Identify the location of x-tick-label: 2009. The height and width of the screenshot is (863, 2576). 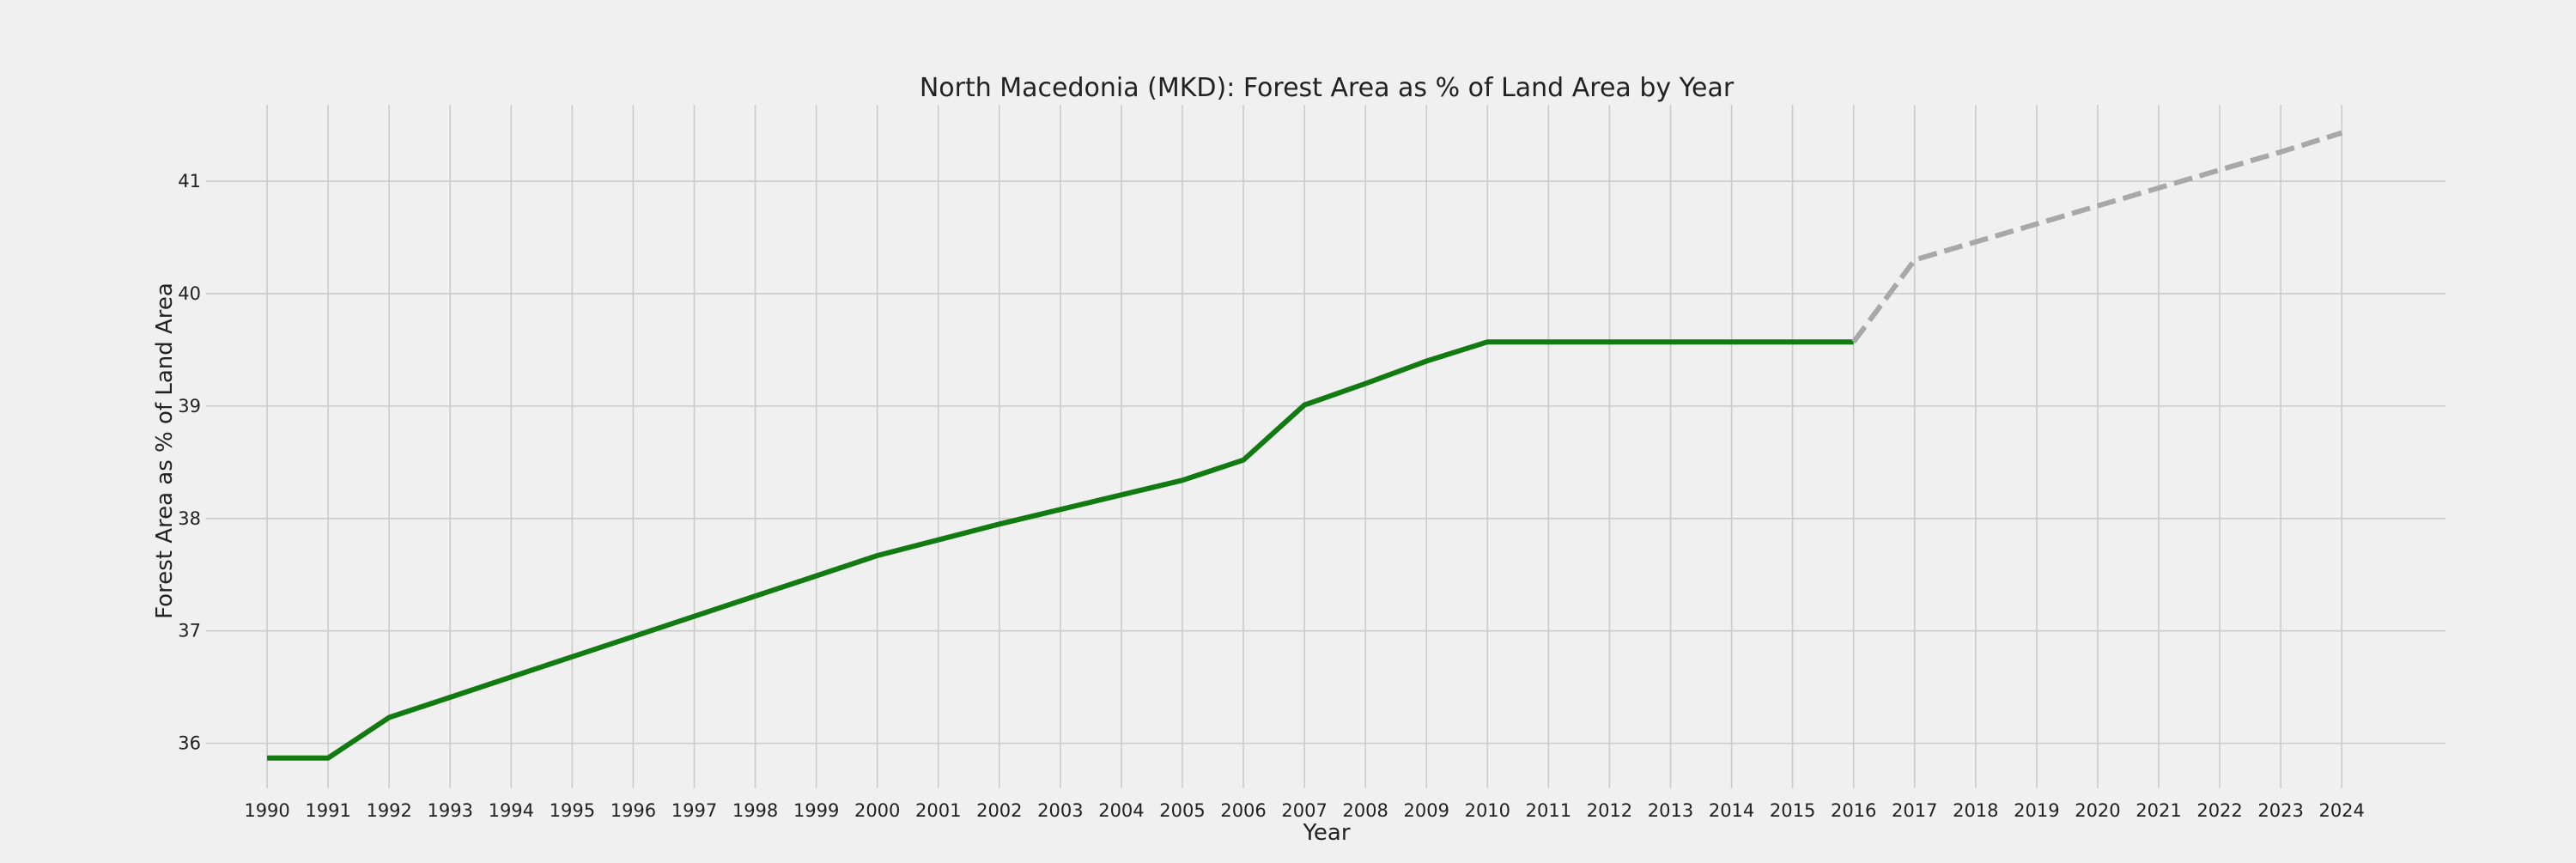
(1426, 811).